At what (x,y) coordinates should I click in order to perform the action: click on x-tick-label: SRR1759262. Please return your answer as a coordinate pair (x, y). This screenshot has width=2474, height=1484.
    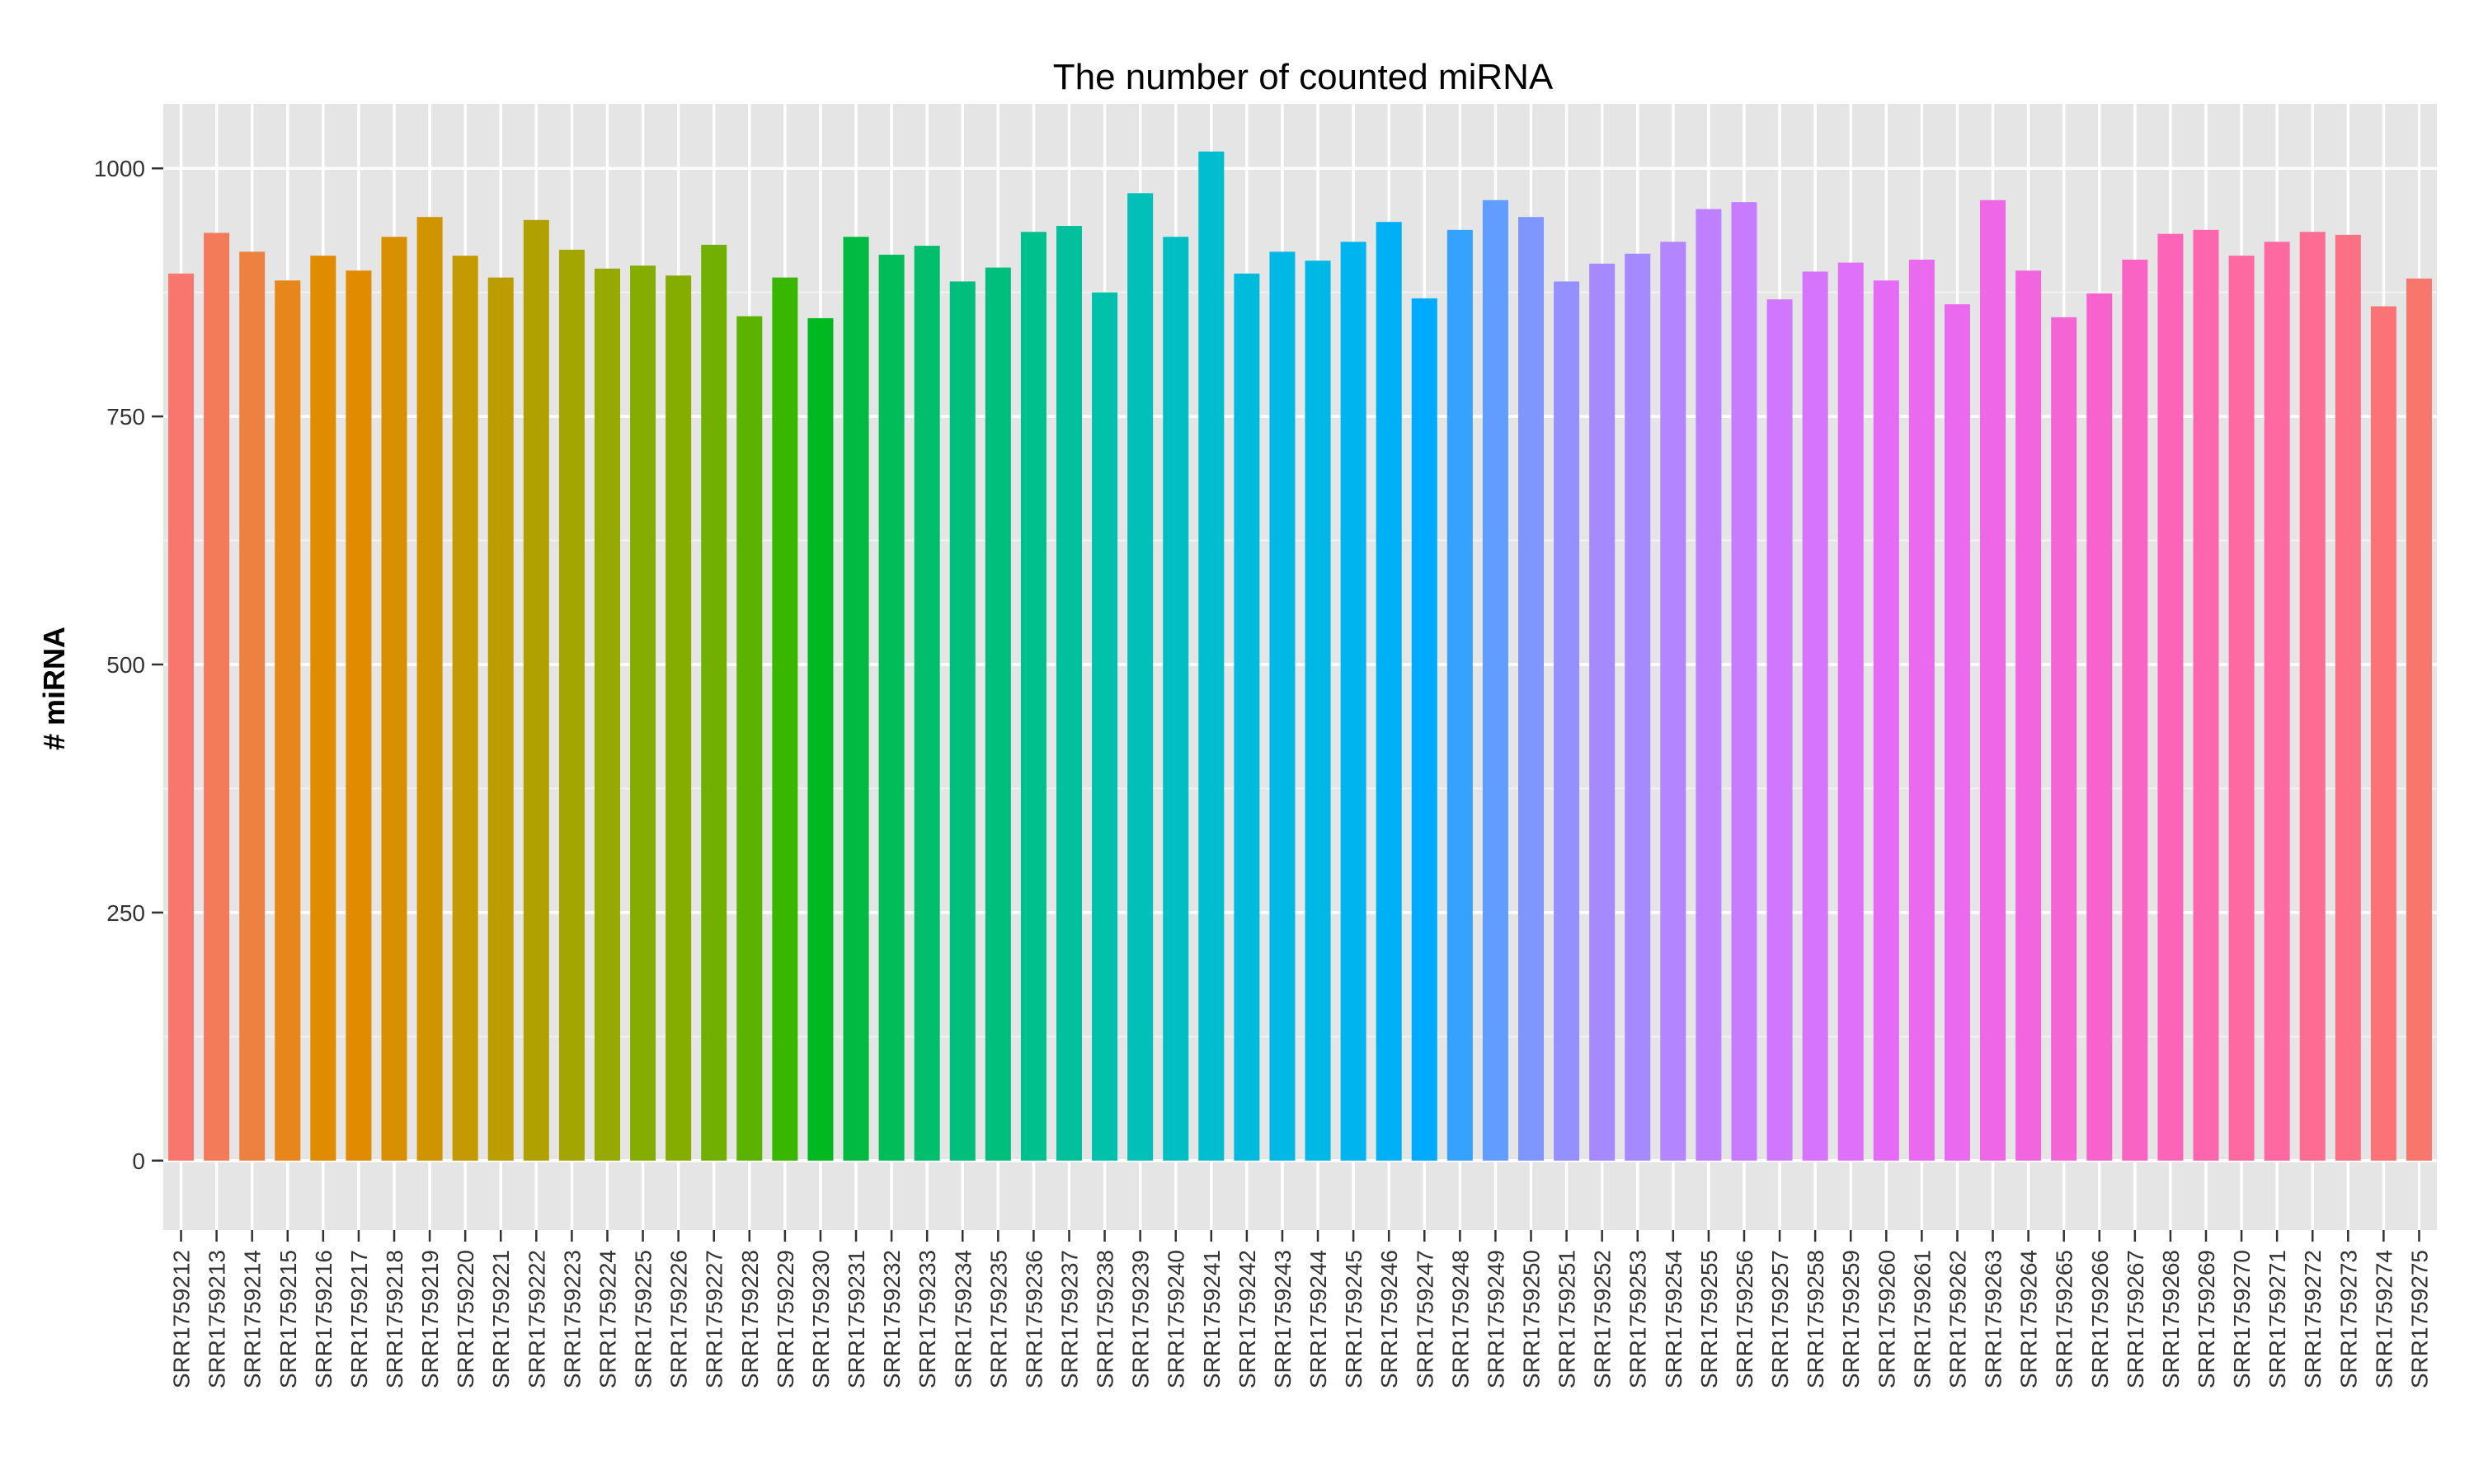
    Looking at the image, I should click on (1957, 1319).